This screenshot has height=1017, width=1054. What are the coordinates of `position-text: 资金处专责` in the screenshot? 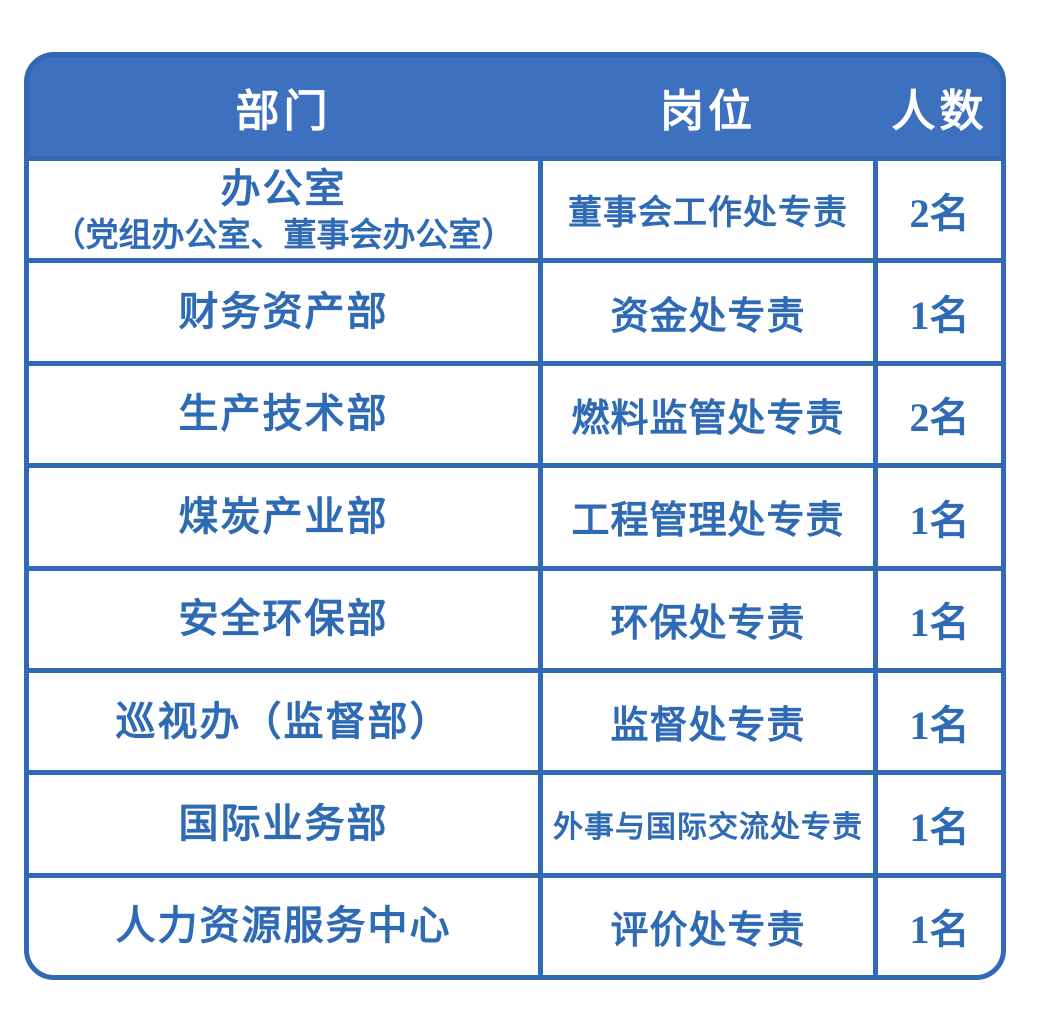 It's located at (708, 316).